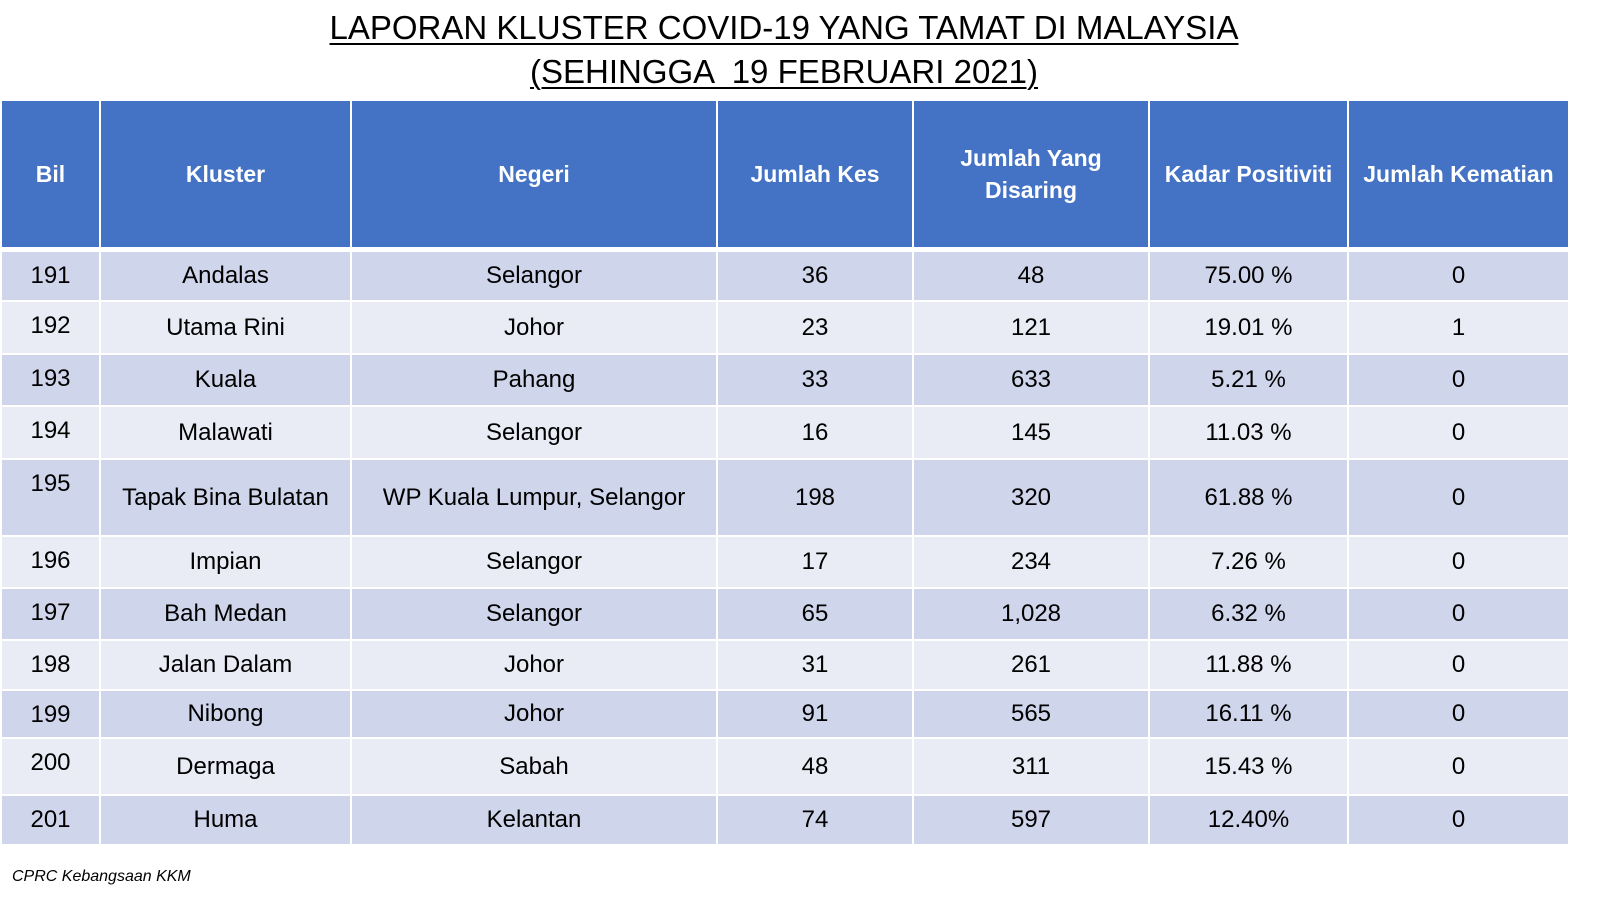  I want to click on cell-jumlah-disaring: 311, so click(1031, 766).